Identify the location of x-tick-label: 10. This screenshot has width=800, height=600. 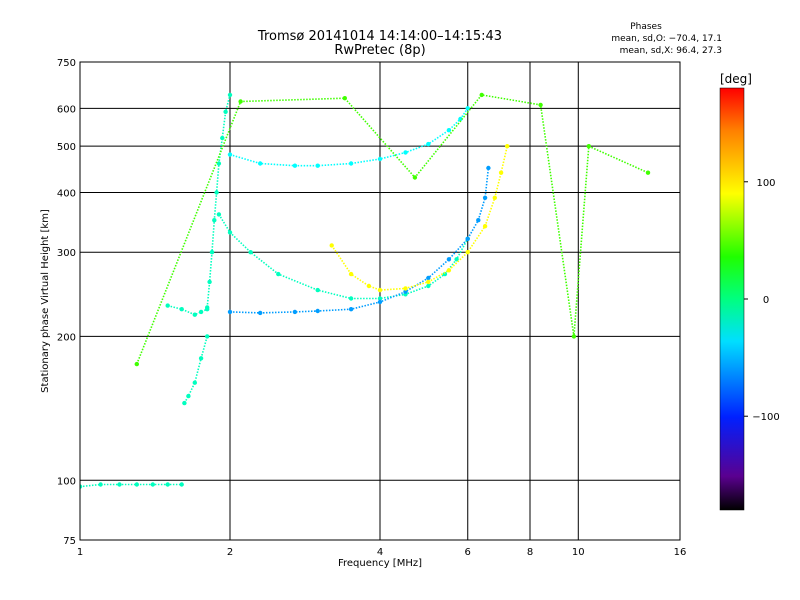
(578, 552).